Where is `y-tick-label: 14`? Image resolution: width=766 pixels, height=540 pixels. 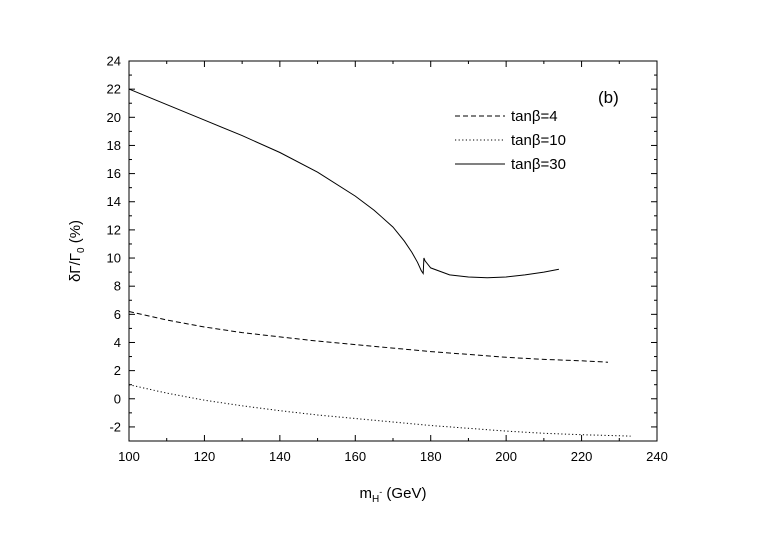 y-tick-label: 14 is located at coordinates (114, 201).